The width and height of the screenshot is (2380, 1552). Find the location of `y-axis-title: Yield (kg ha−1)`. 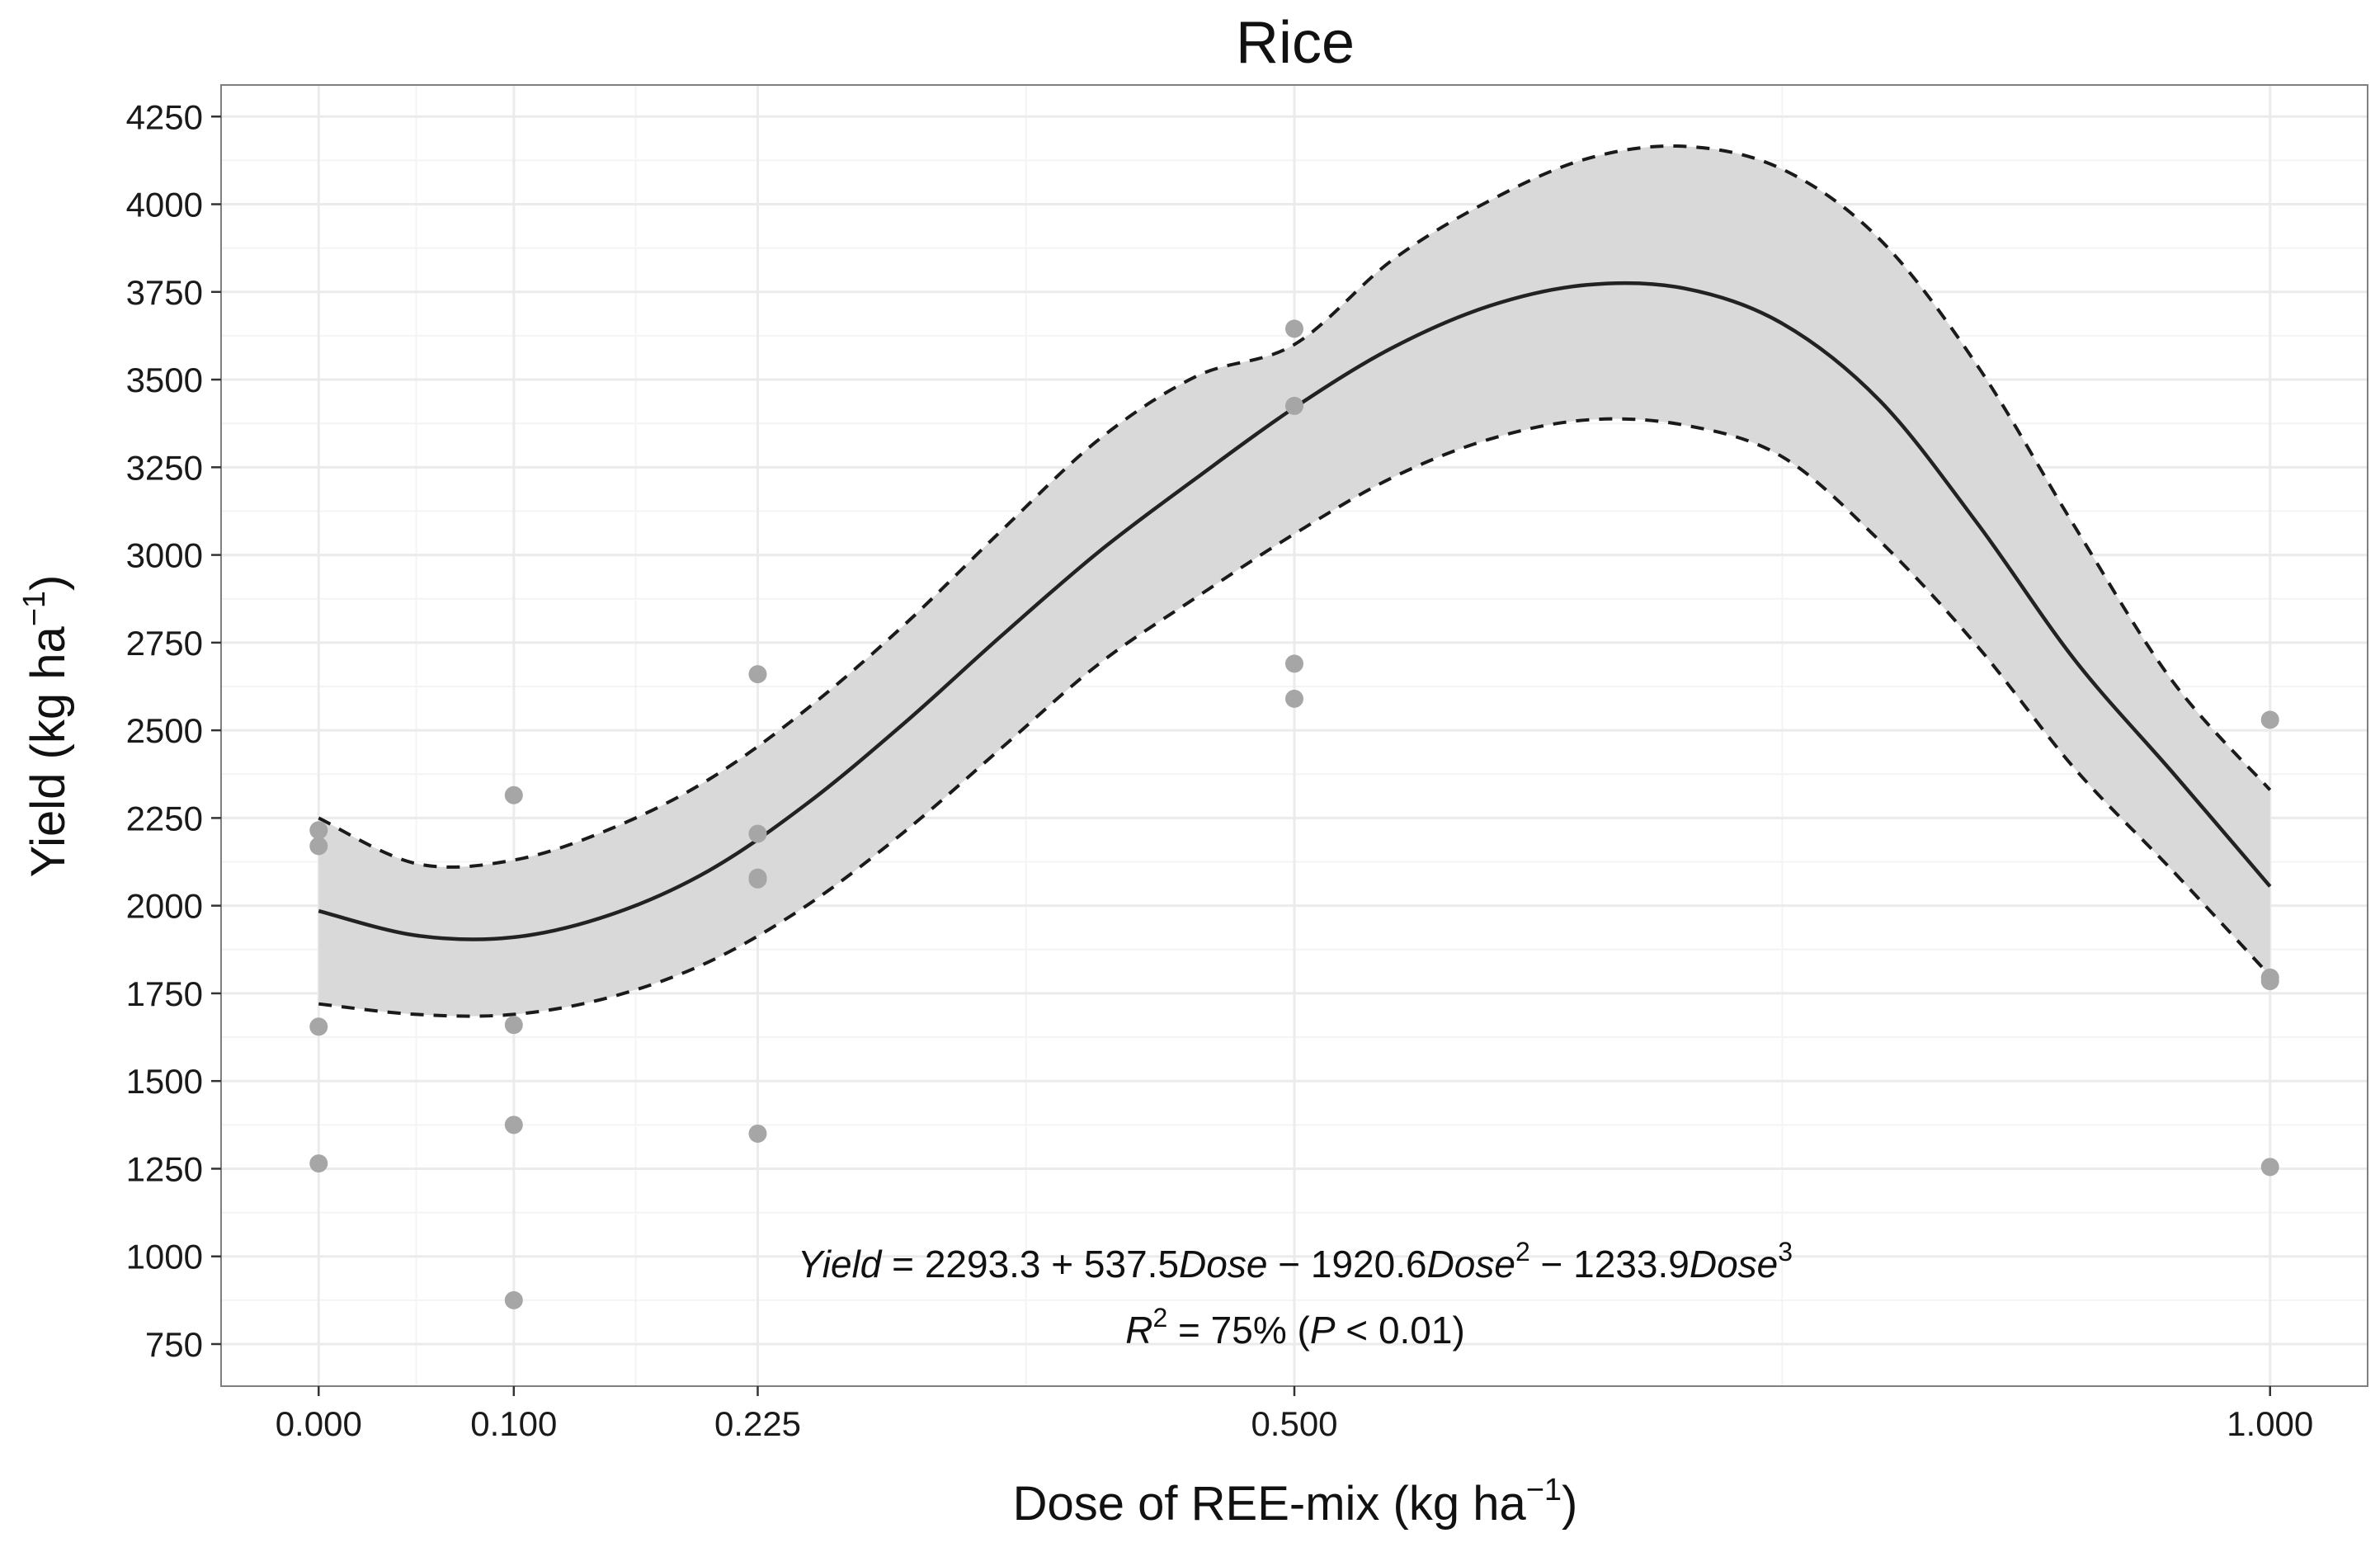

y-axis-title: Yield (kg ha−1) is located at coordinates (46, 726).